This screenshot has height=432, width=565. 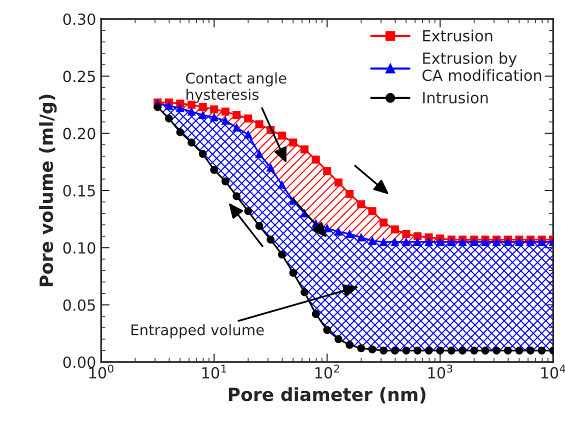 I want to click on x-axis-title: Pore diameter (nm), so click(x=327, y=395).